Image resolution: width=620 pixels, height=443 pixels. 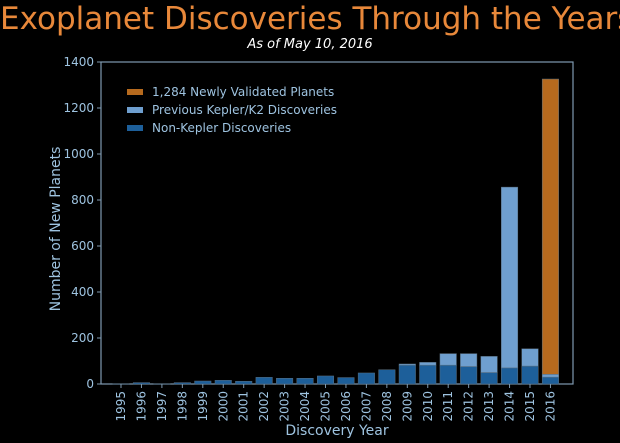 What do you see at coordinates (82, 246) in the screenshot?
I see `y-tick-label: 600` at bounding box center [82, 246].